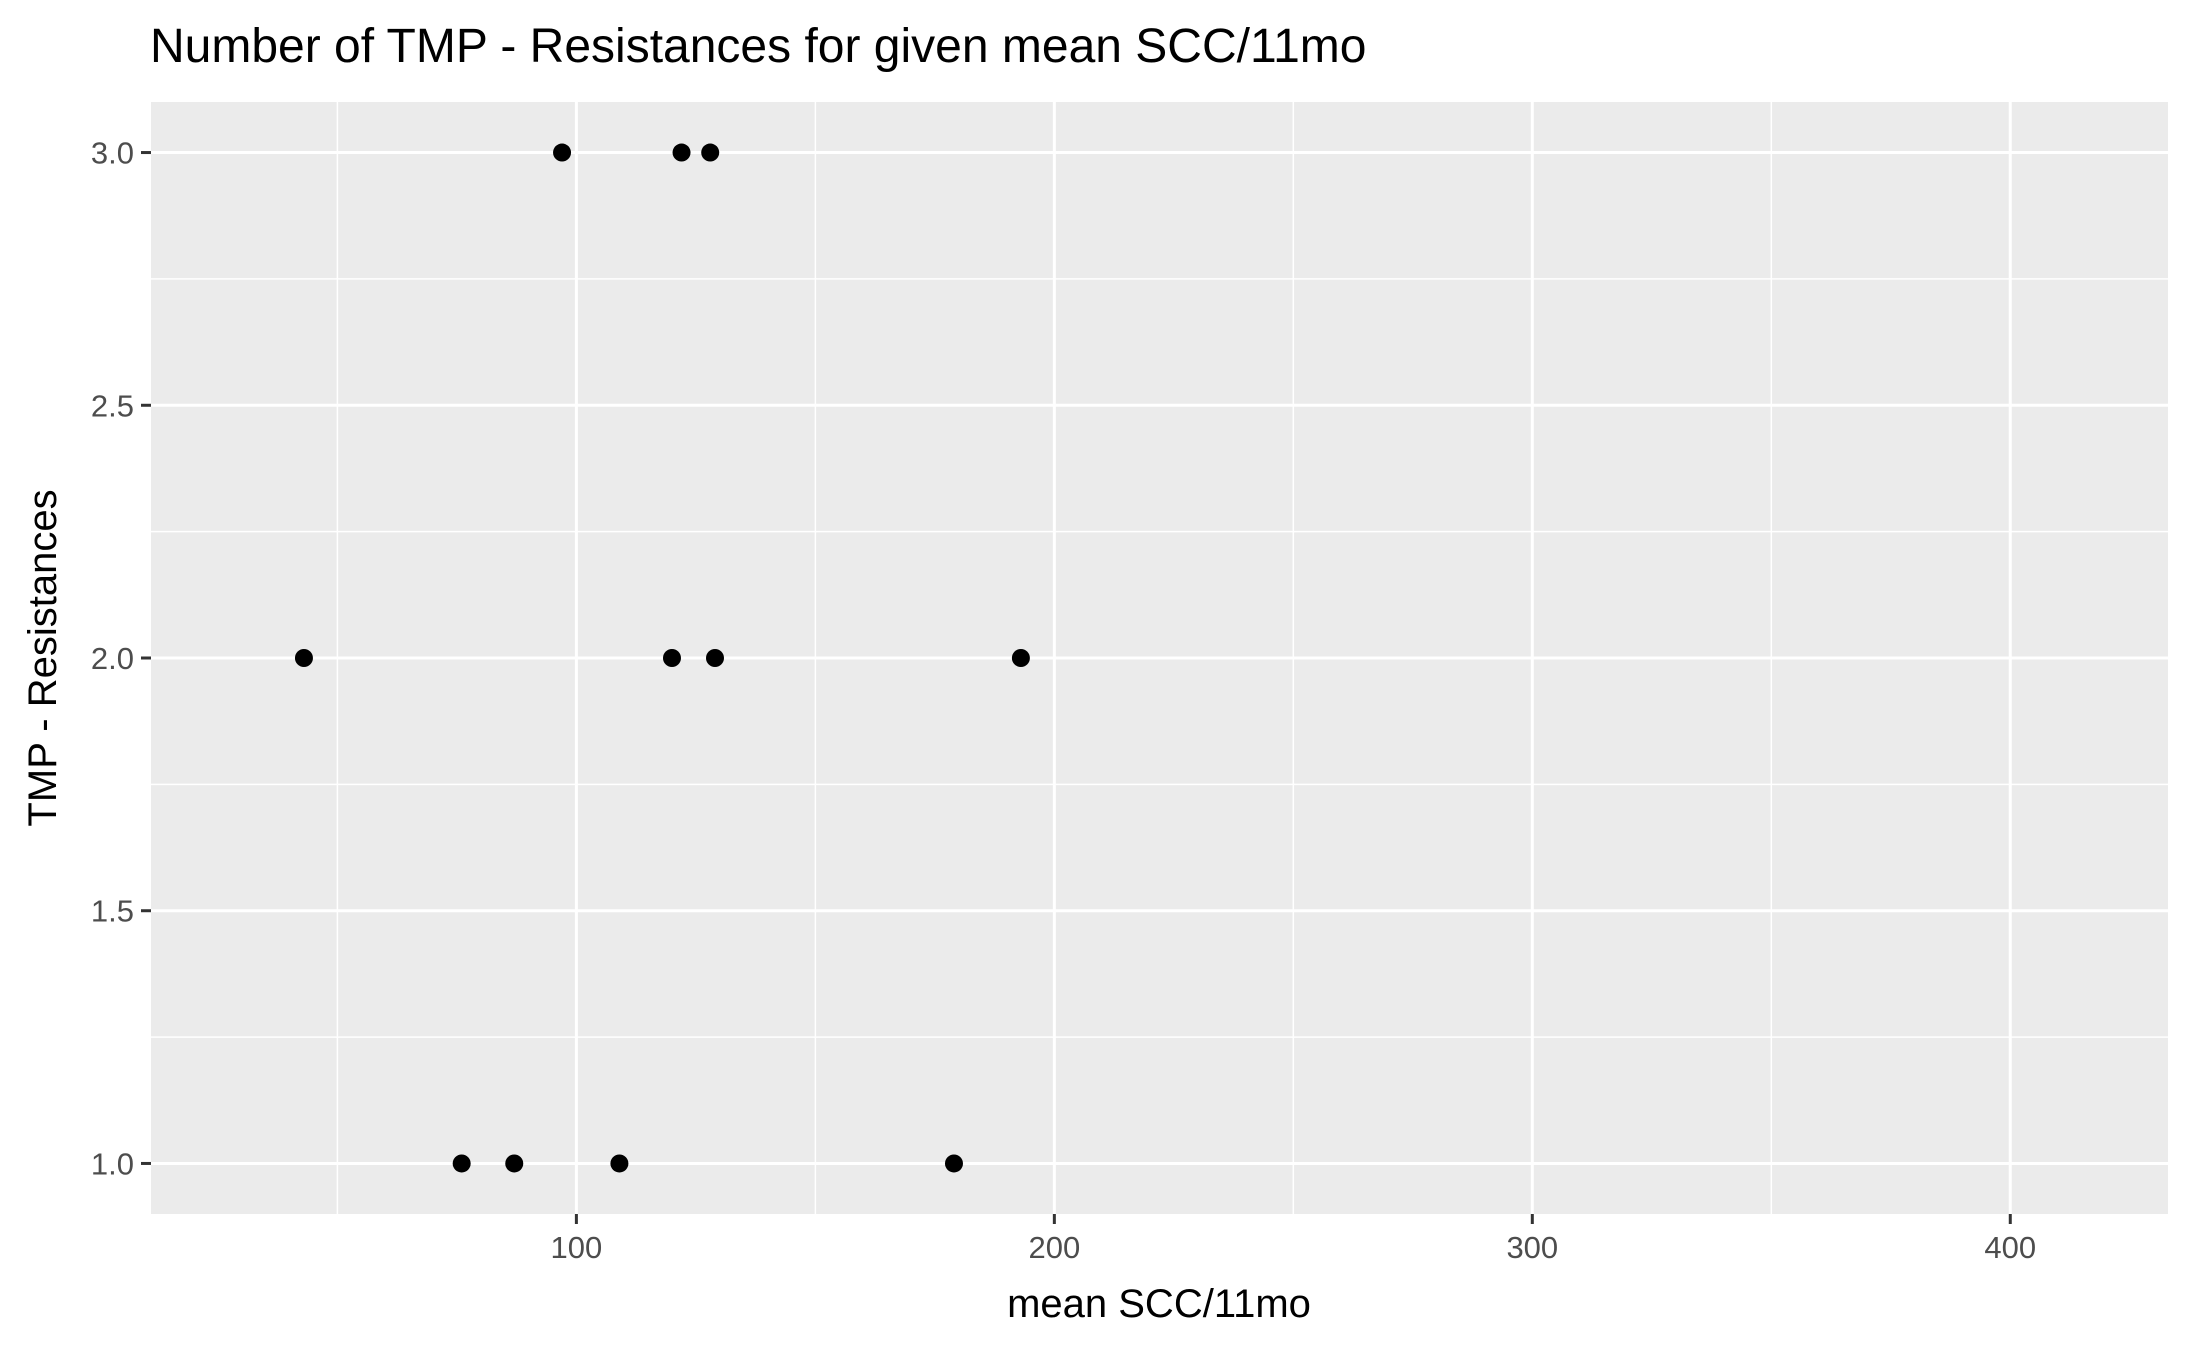 Image resolution: width=2187 pixels, height=1350 pixels. I want to click on y-tick-label: 1.0, so click(112, 1163).